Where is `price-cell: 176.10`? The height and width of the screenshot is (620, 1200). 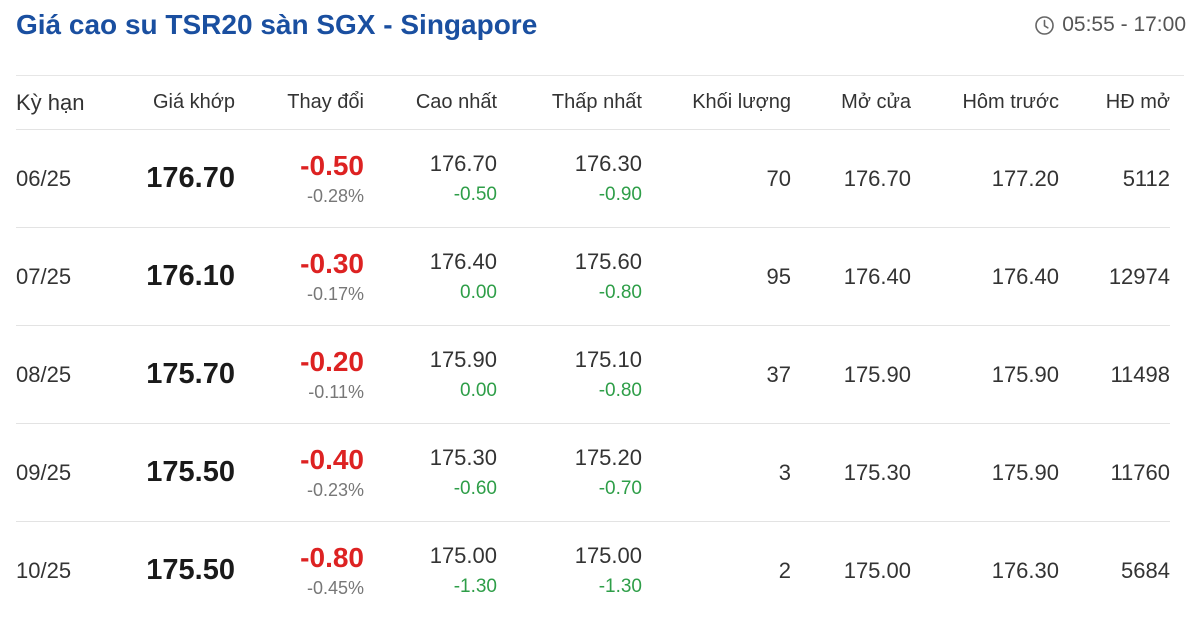 price-cell: 176.10 is located at coordinates (173, 276).